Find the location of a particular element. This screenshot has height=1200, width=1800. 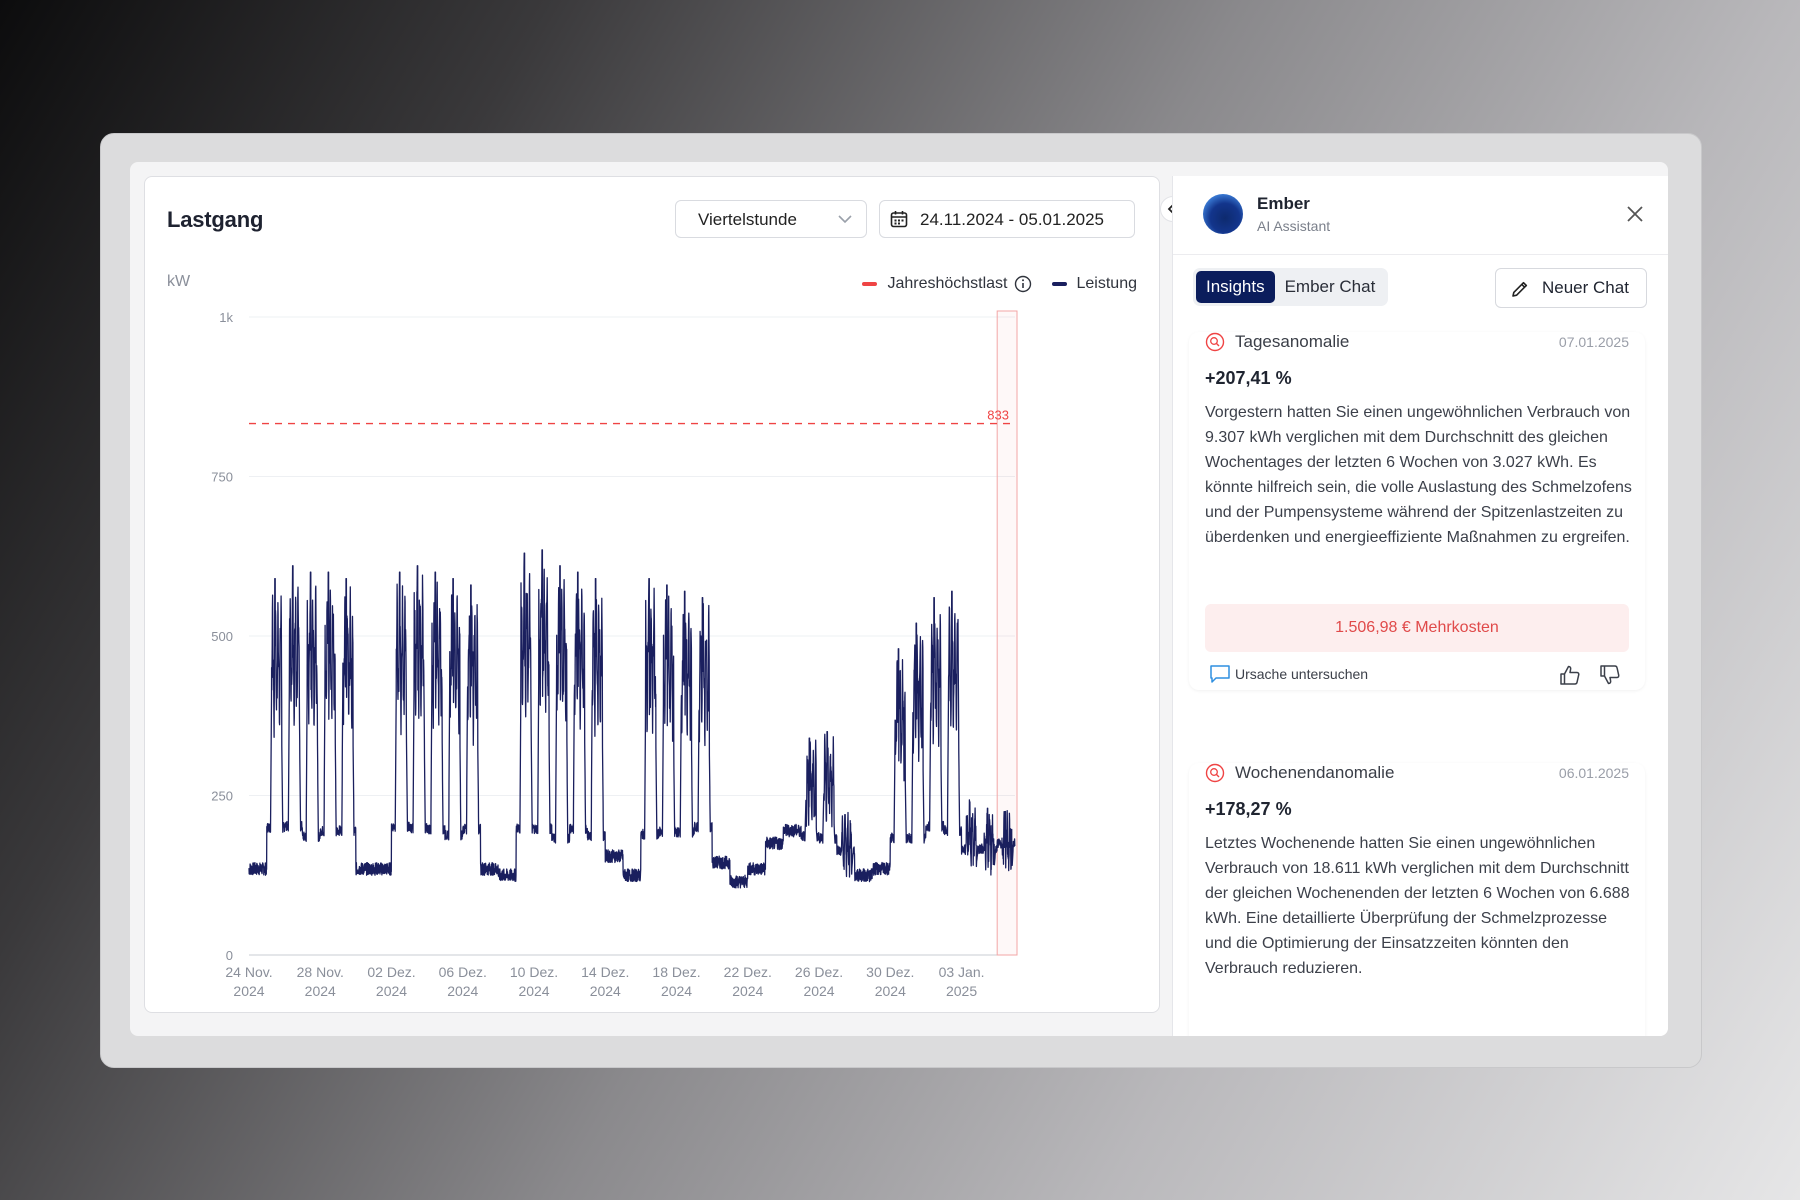

investigate-cause-link: Ursache untersuchen is located at coordinates (1288, 674).